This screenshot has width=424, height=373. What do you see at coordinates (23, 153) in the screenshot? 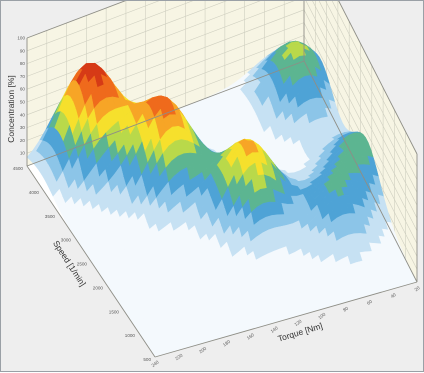
I see `z-tick-label: 10` at bounding box center [23, 153].